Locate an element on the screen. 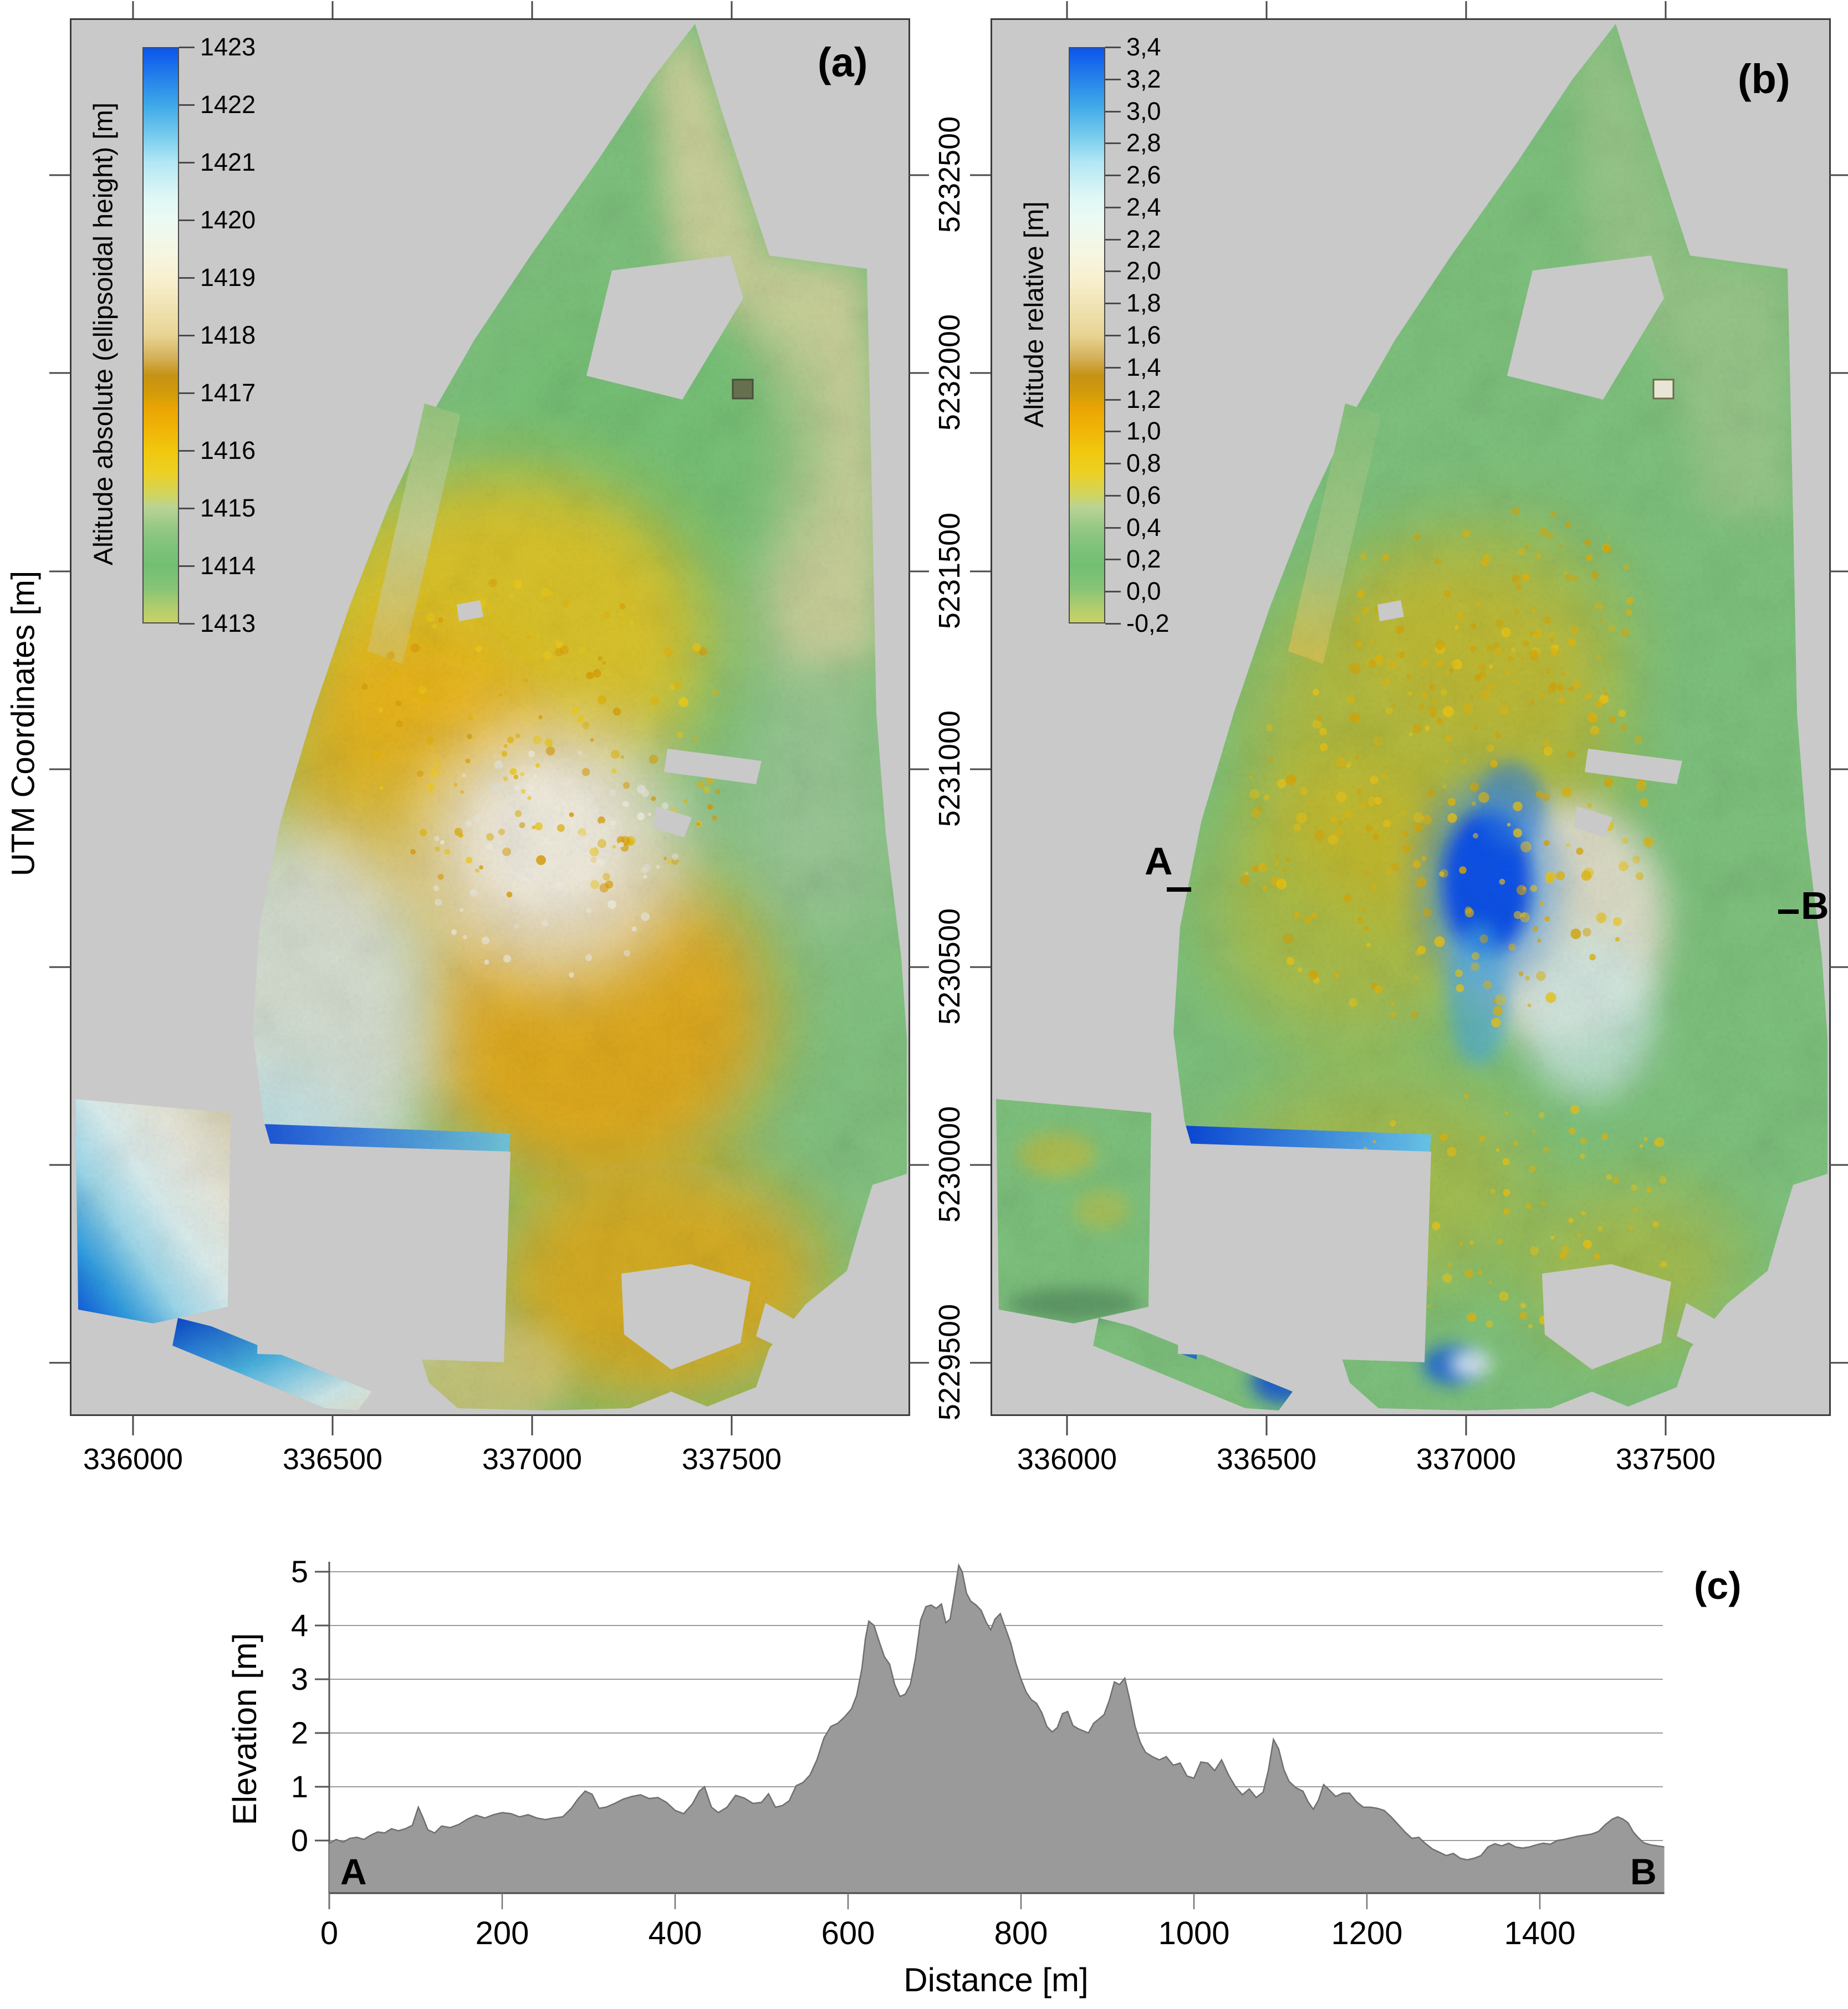 The image size is (1848, 2009). colorbar-relative-tick-label: 2,8 is located at coordinates (1143, 143).